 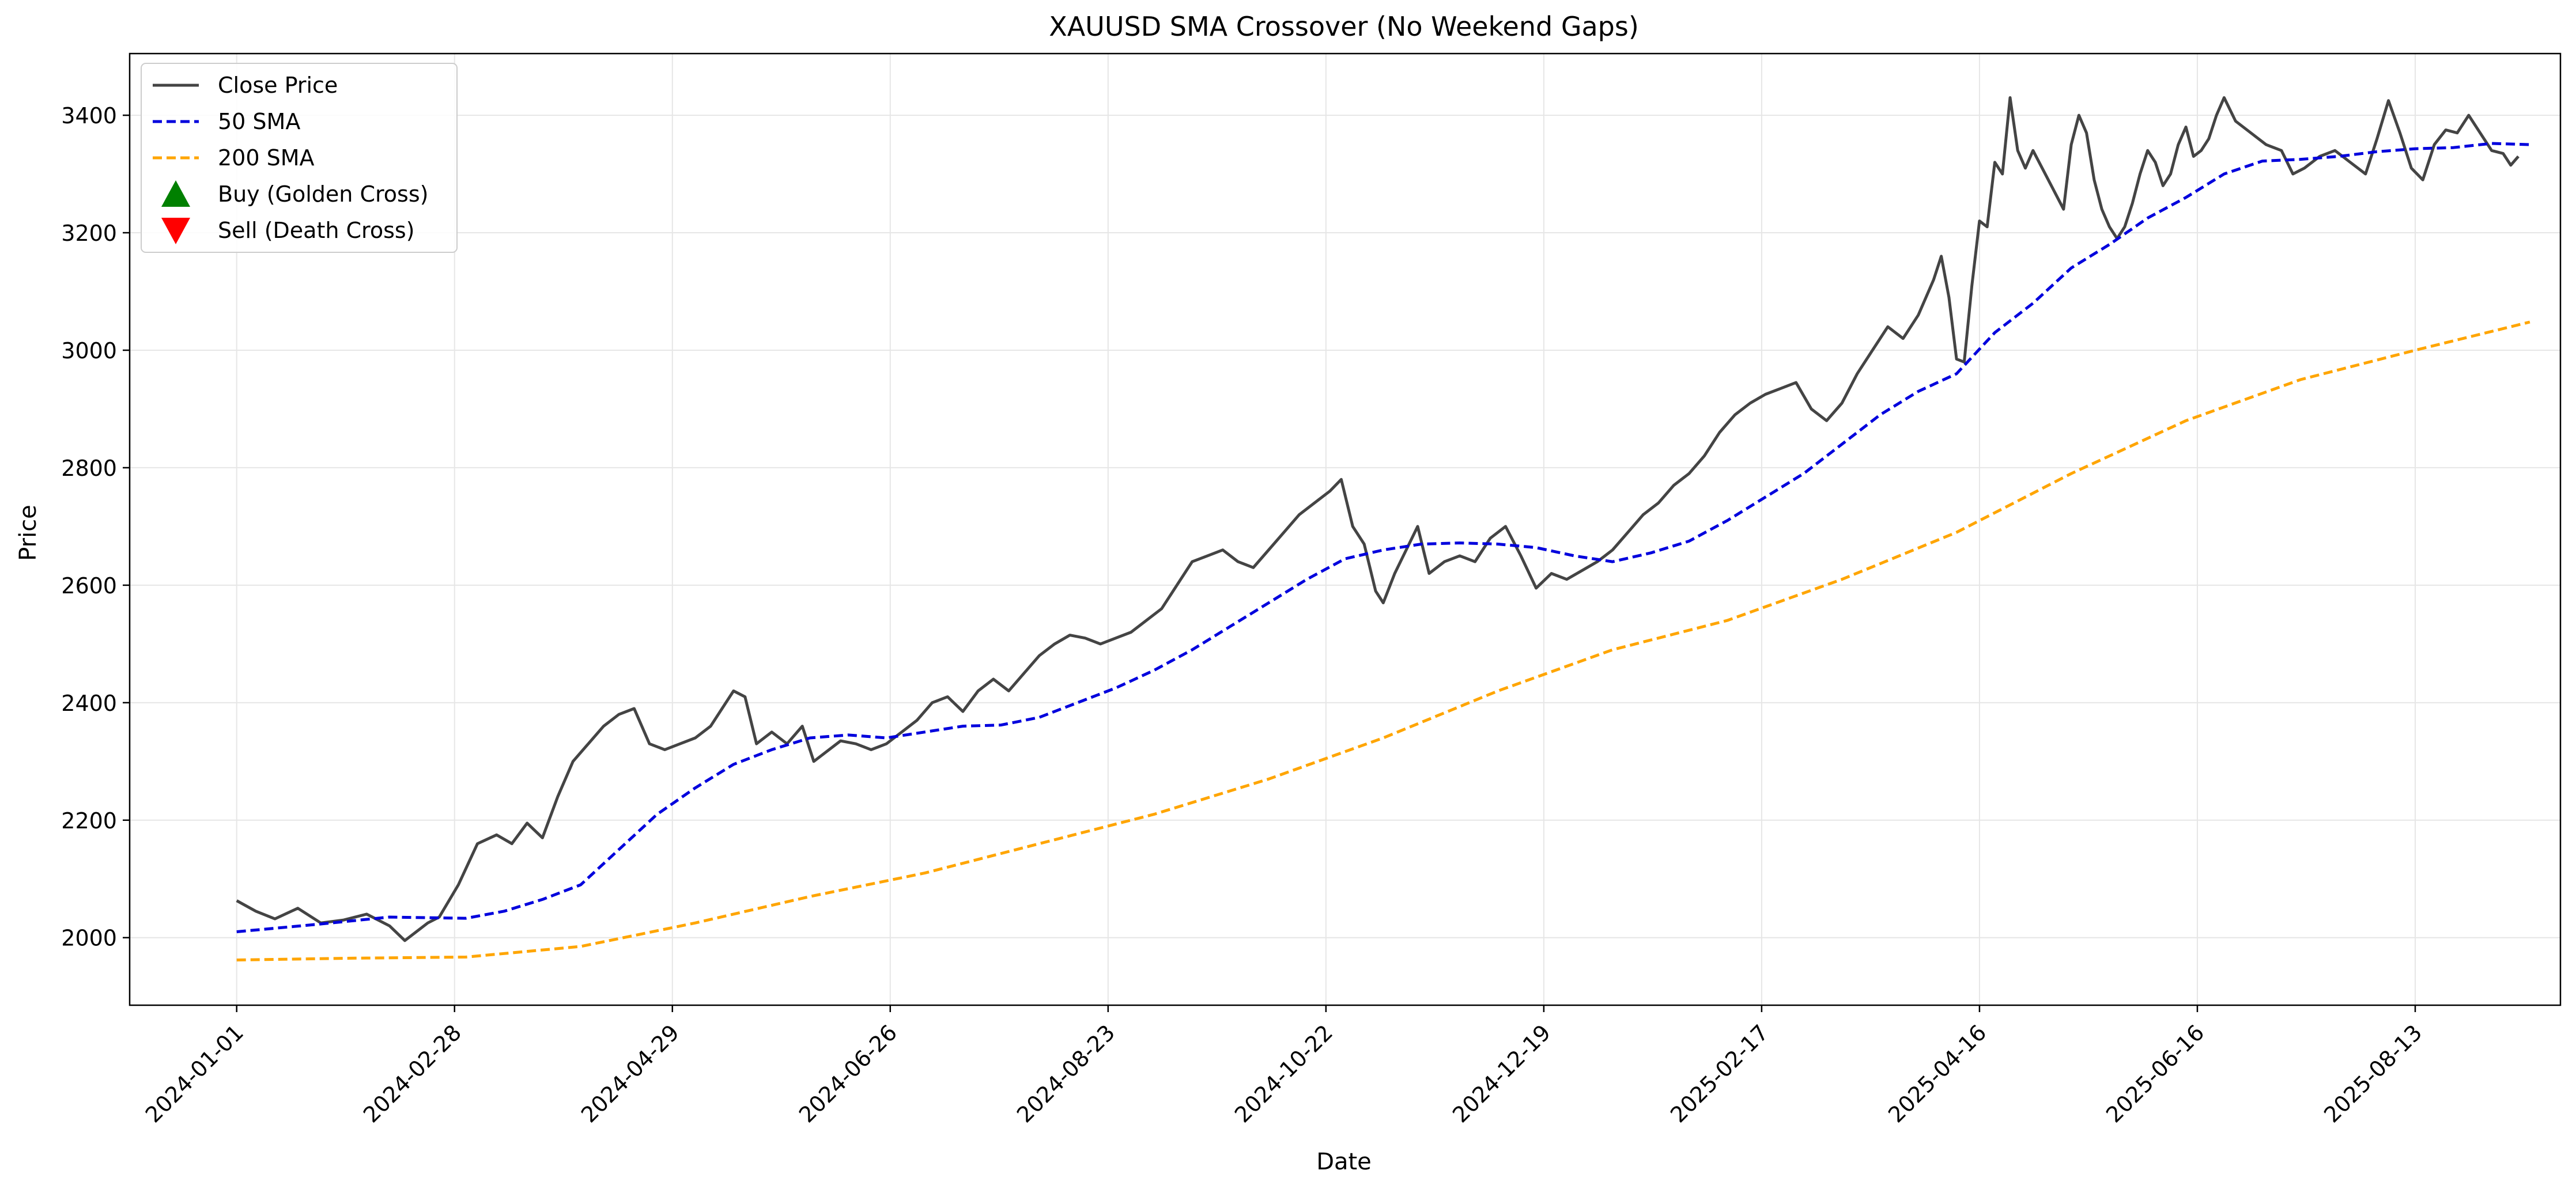 I want to click on legend-entry-buy-golden-cross: Buy (Golden Cross), so click(x=294, y=193).